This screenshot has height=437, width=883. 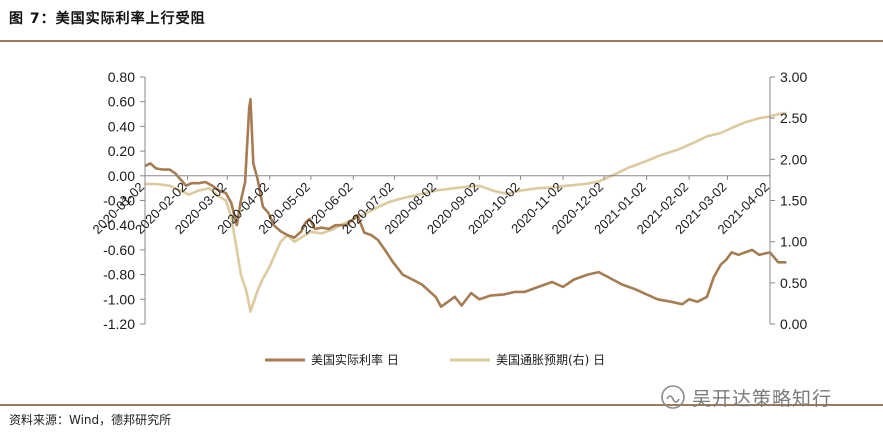 I want to click on watermark-text: 吴开达策略知行, so click(x=762, y=398).